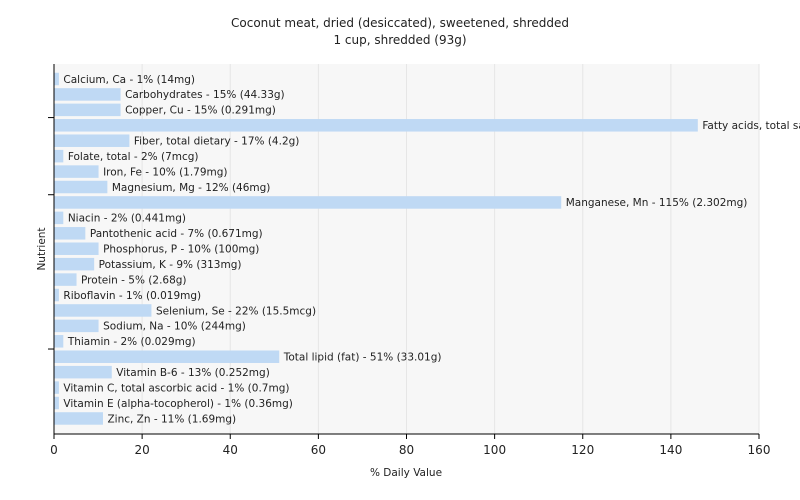  I want to click on chart-subtitle: 1 cup, shredded (93g), so click(399, 40).